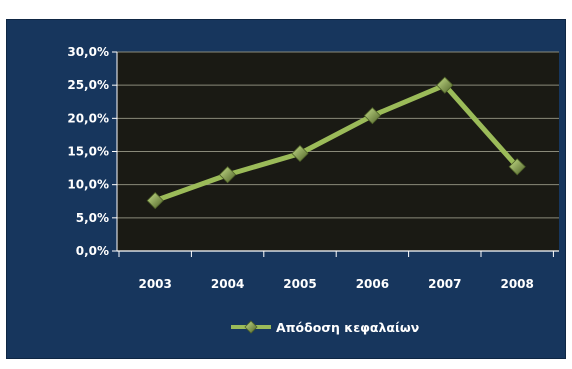 Image resolution: width=572 pixels, height=369 pixels. I want to click on y-tick-label: 25,0%, so click(88, 85).